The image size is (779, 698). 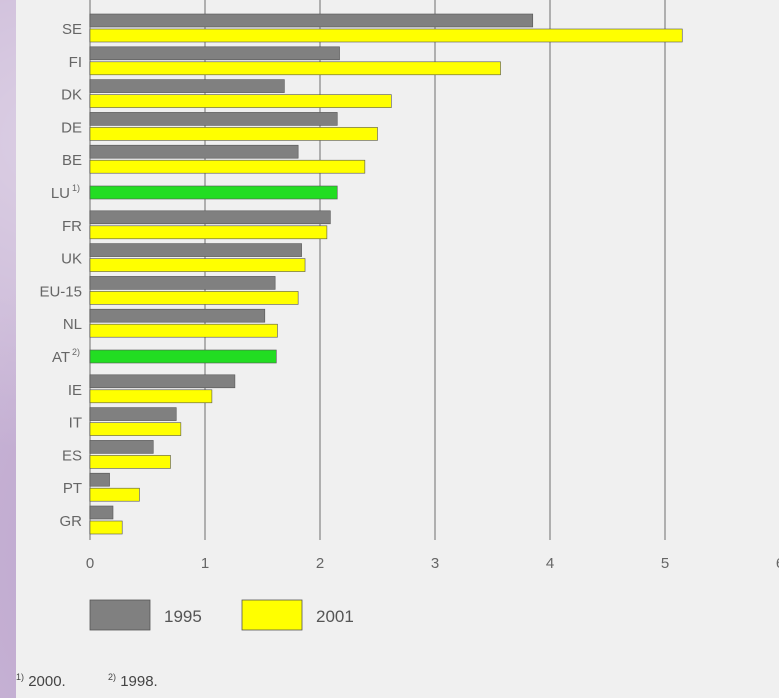 What do you see at coordinates (320, 563) in the screenshot?
I see `x-tick-label-2: 2` at bounding box center [320, 563].